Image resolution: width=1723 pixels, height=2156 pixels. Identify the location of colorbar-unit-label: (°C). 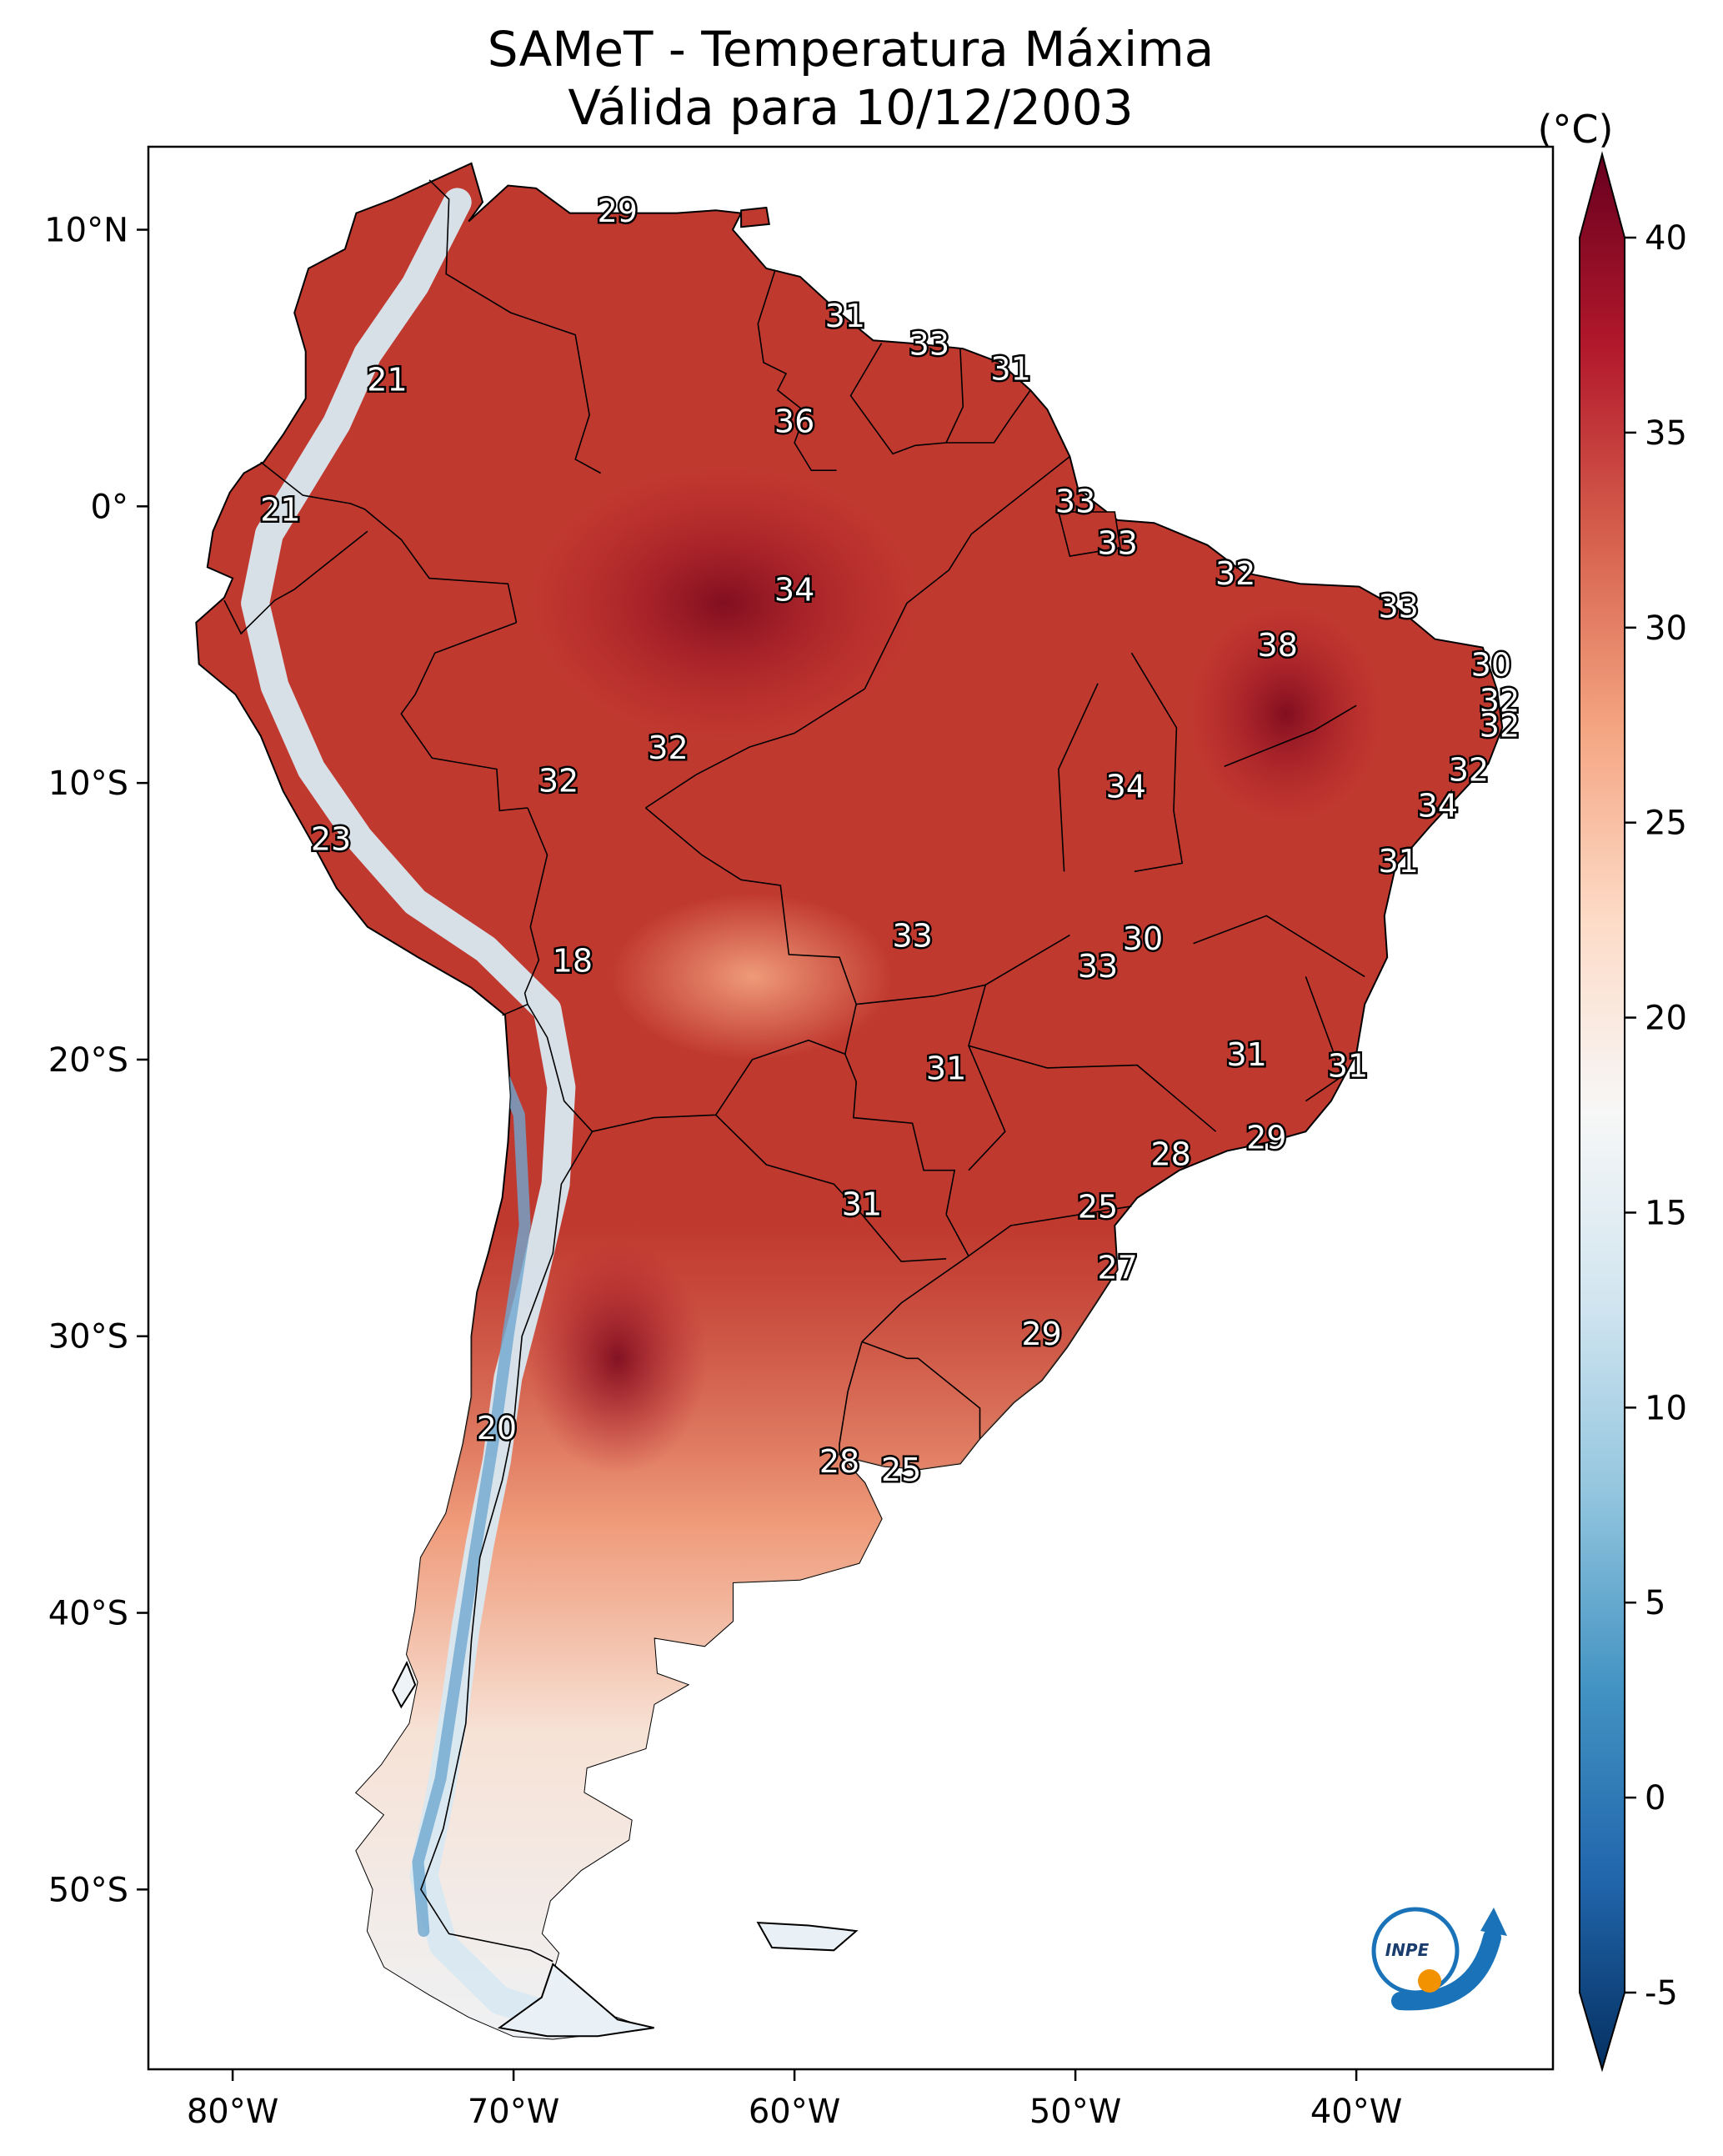
(1575, 129).